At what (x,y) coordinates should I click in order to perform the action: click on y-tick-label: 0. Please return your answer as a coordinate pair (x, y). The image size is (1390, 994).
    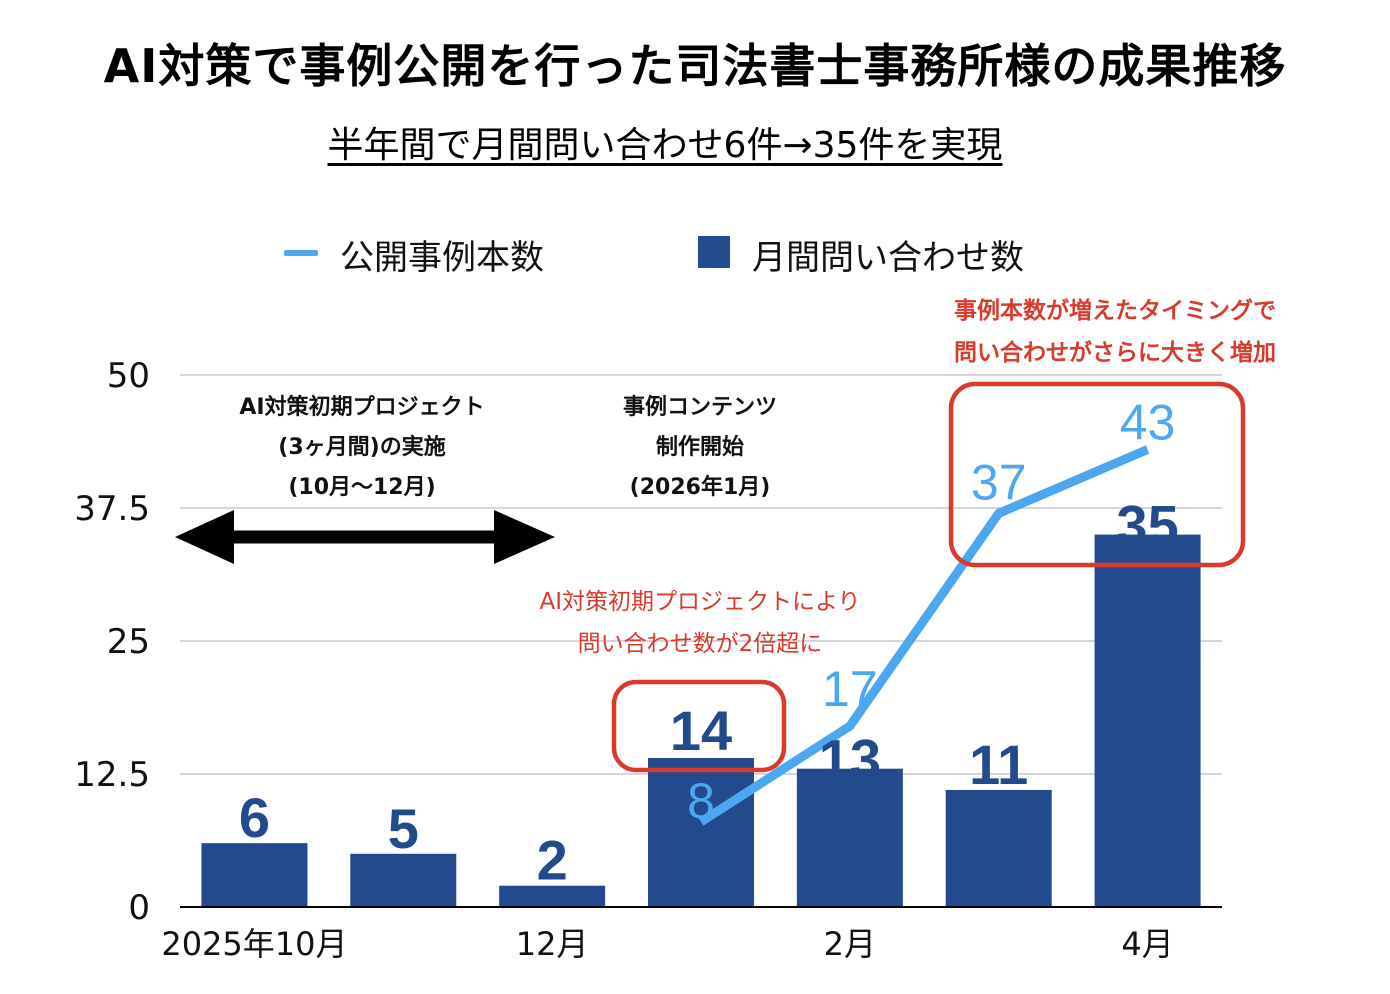
    Looking at the image, I should click on (139, 908).